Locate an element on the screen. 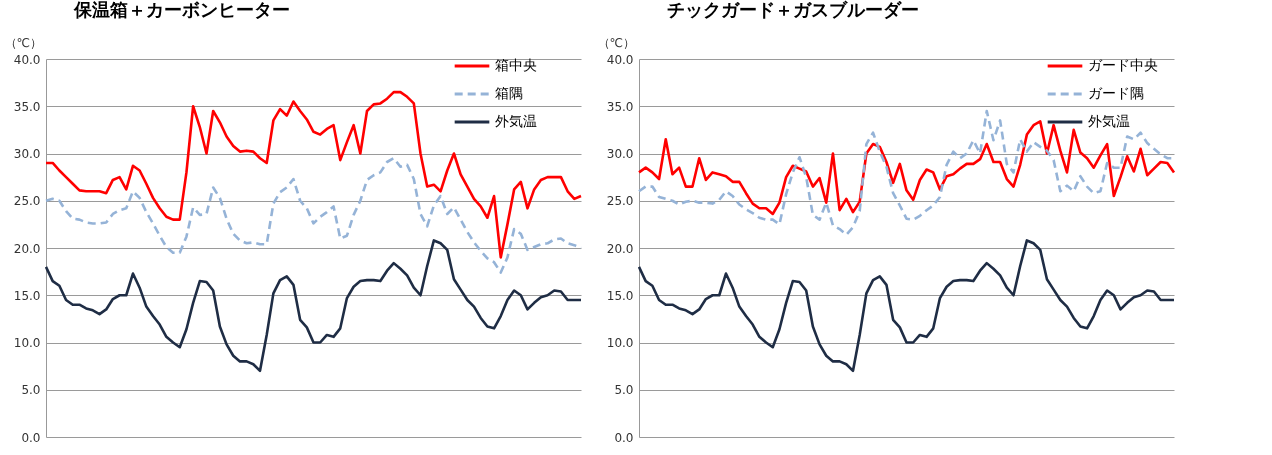 The height and width of the screenshot is (455, 1272). chart-title: チックガード＋ガスブルーダー is located at coordinates (793, 10).